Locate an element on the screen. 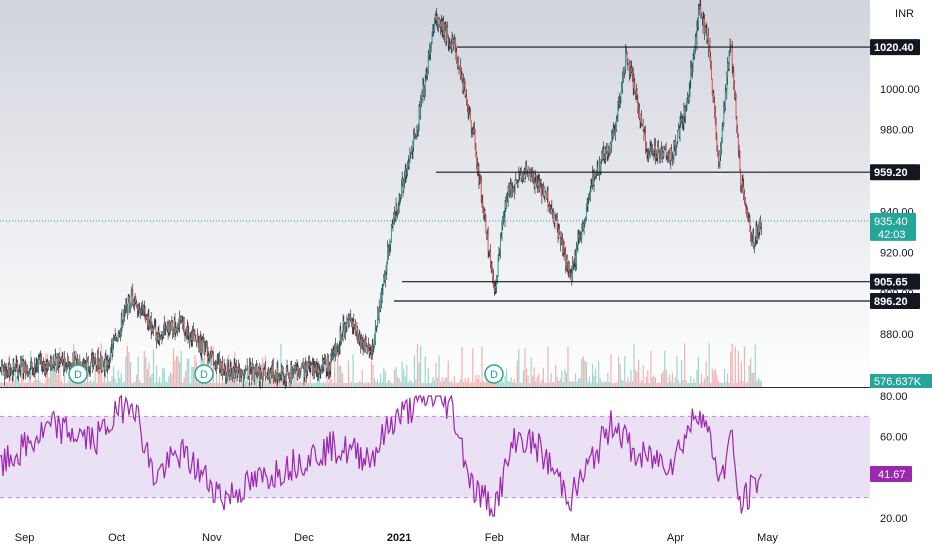 The width and height of the screenshot is (932, 550). price-axis is located at coordinates (901, 193).